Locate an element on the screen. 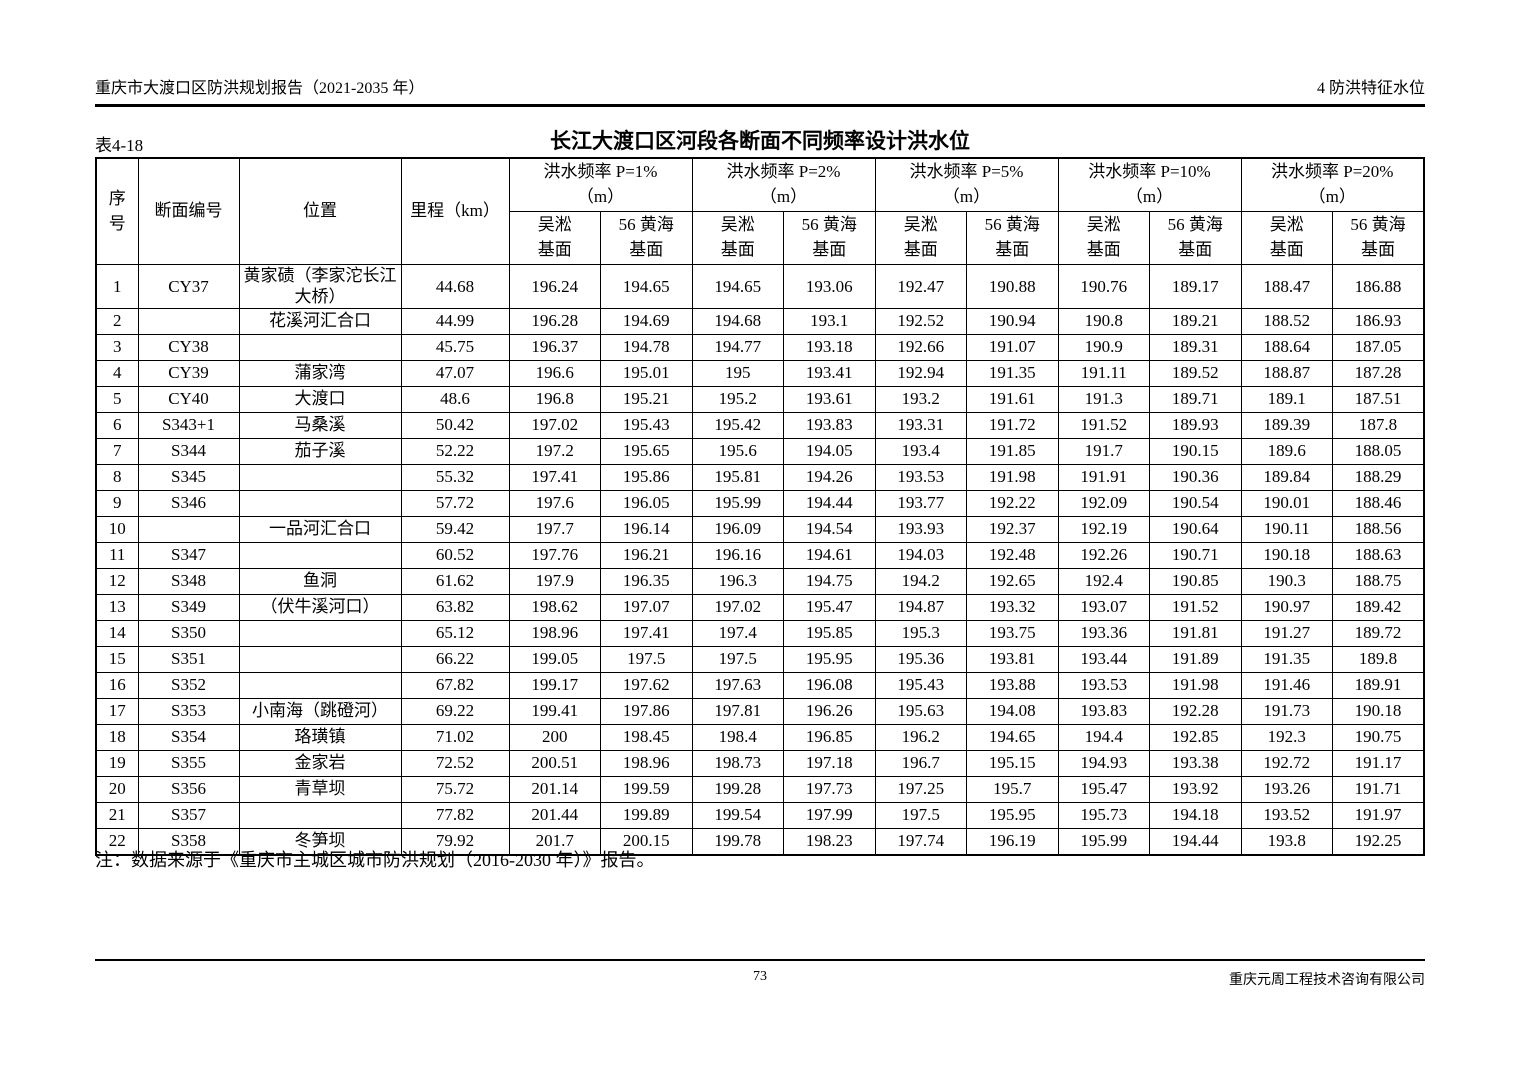 The width and height of the screenshot is (1520, 1074). value-cell: 197.74 is located at coordinates (920, 841).